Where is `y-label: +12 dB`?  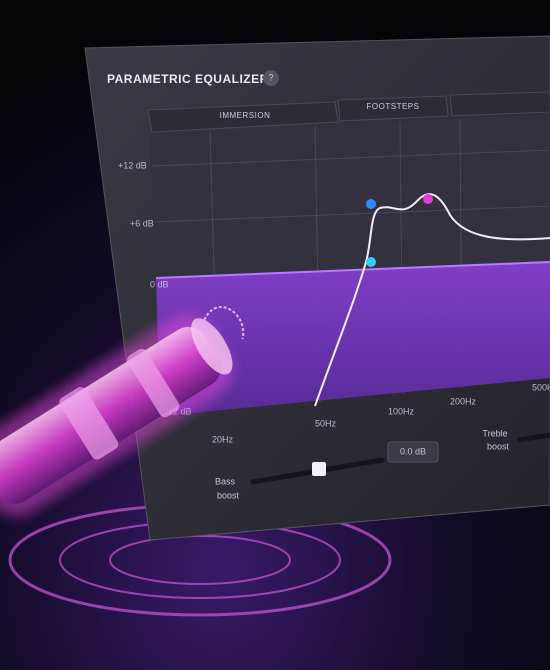
y-label: +12 dB is located at coordinates (132, 165).